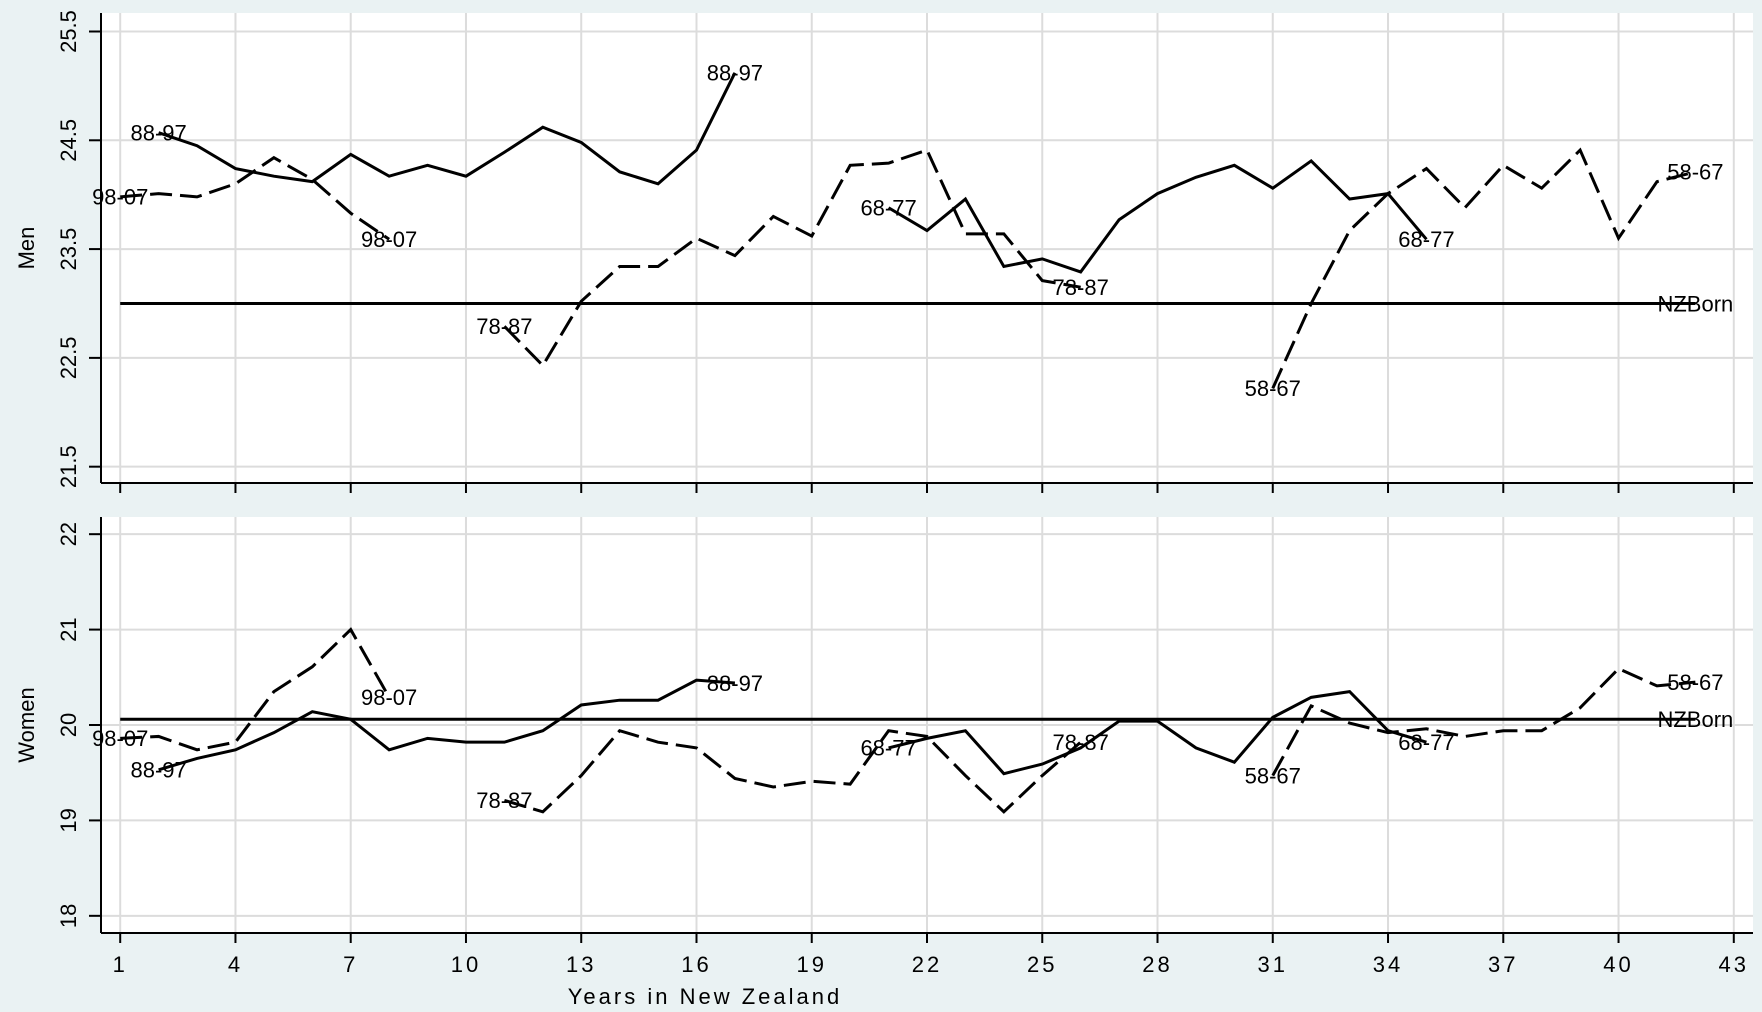 The height and width of the screenshot is (1012, 1762). What do you see at coordinates (1157, 964) in the screenshot?
I see `x-tick-label: 28` at bounding box center [1157, 964].